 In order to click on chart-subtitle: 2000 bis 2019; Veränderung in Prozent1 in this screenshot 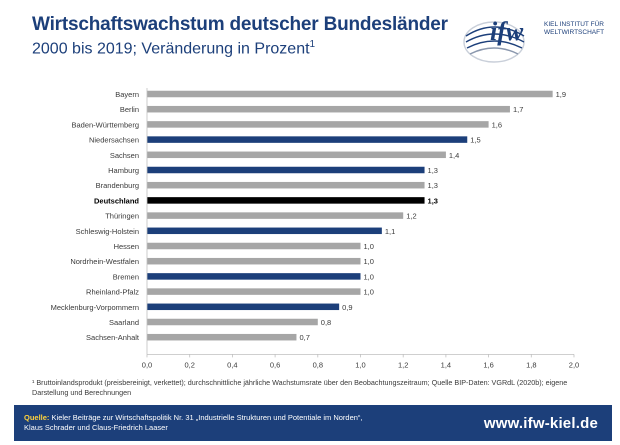, I will do `click(173, 48)`.